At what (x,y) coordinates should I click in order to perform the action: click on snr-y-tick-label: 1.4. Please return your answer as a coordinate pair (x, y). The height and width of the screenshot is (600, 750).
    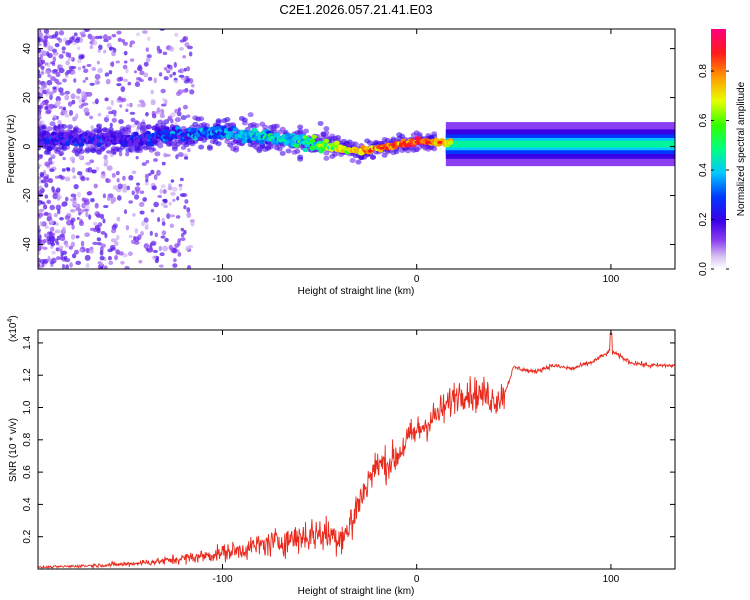
    Looking at the image, I should click on (27, 343).